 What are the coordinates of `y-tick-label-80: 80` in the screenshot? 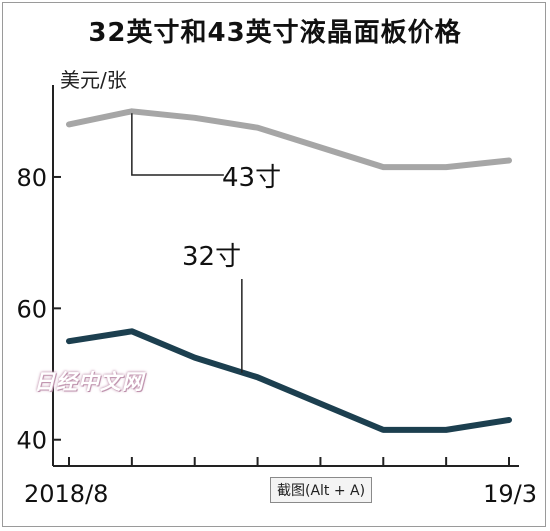 It's located at (31, 178).